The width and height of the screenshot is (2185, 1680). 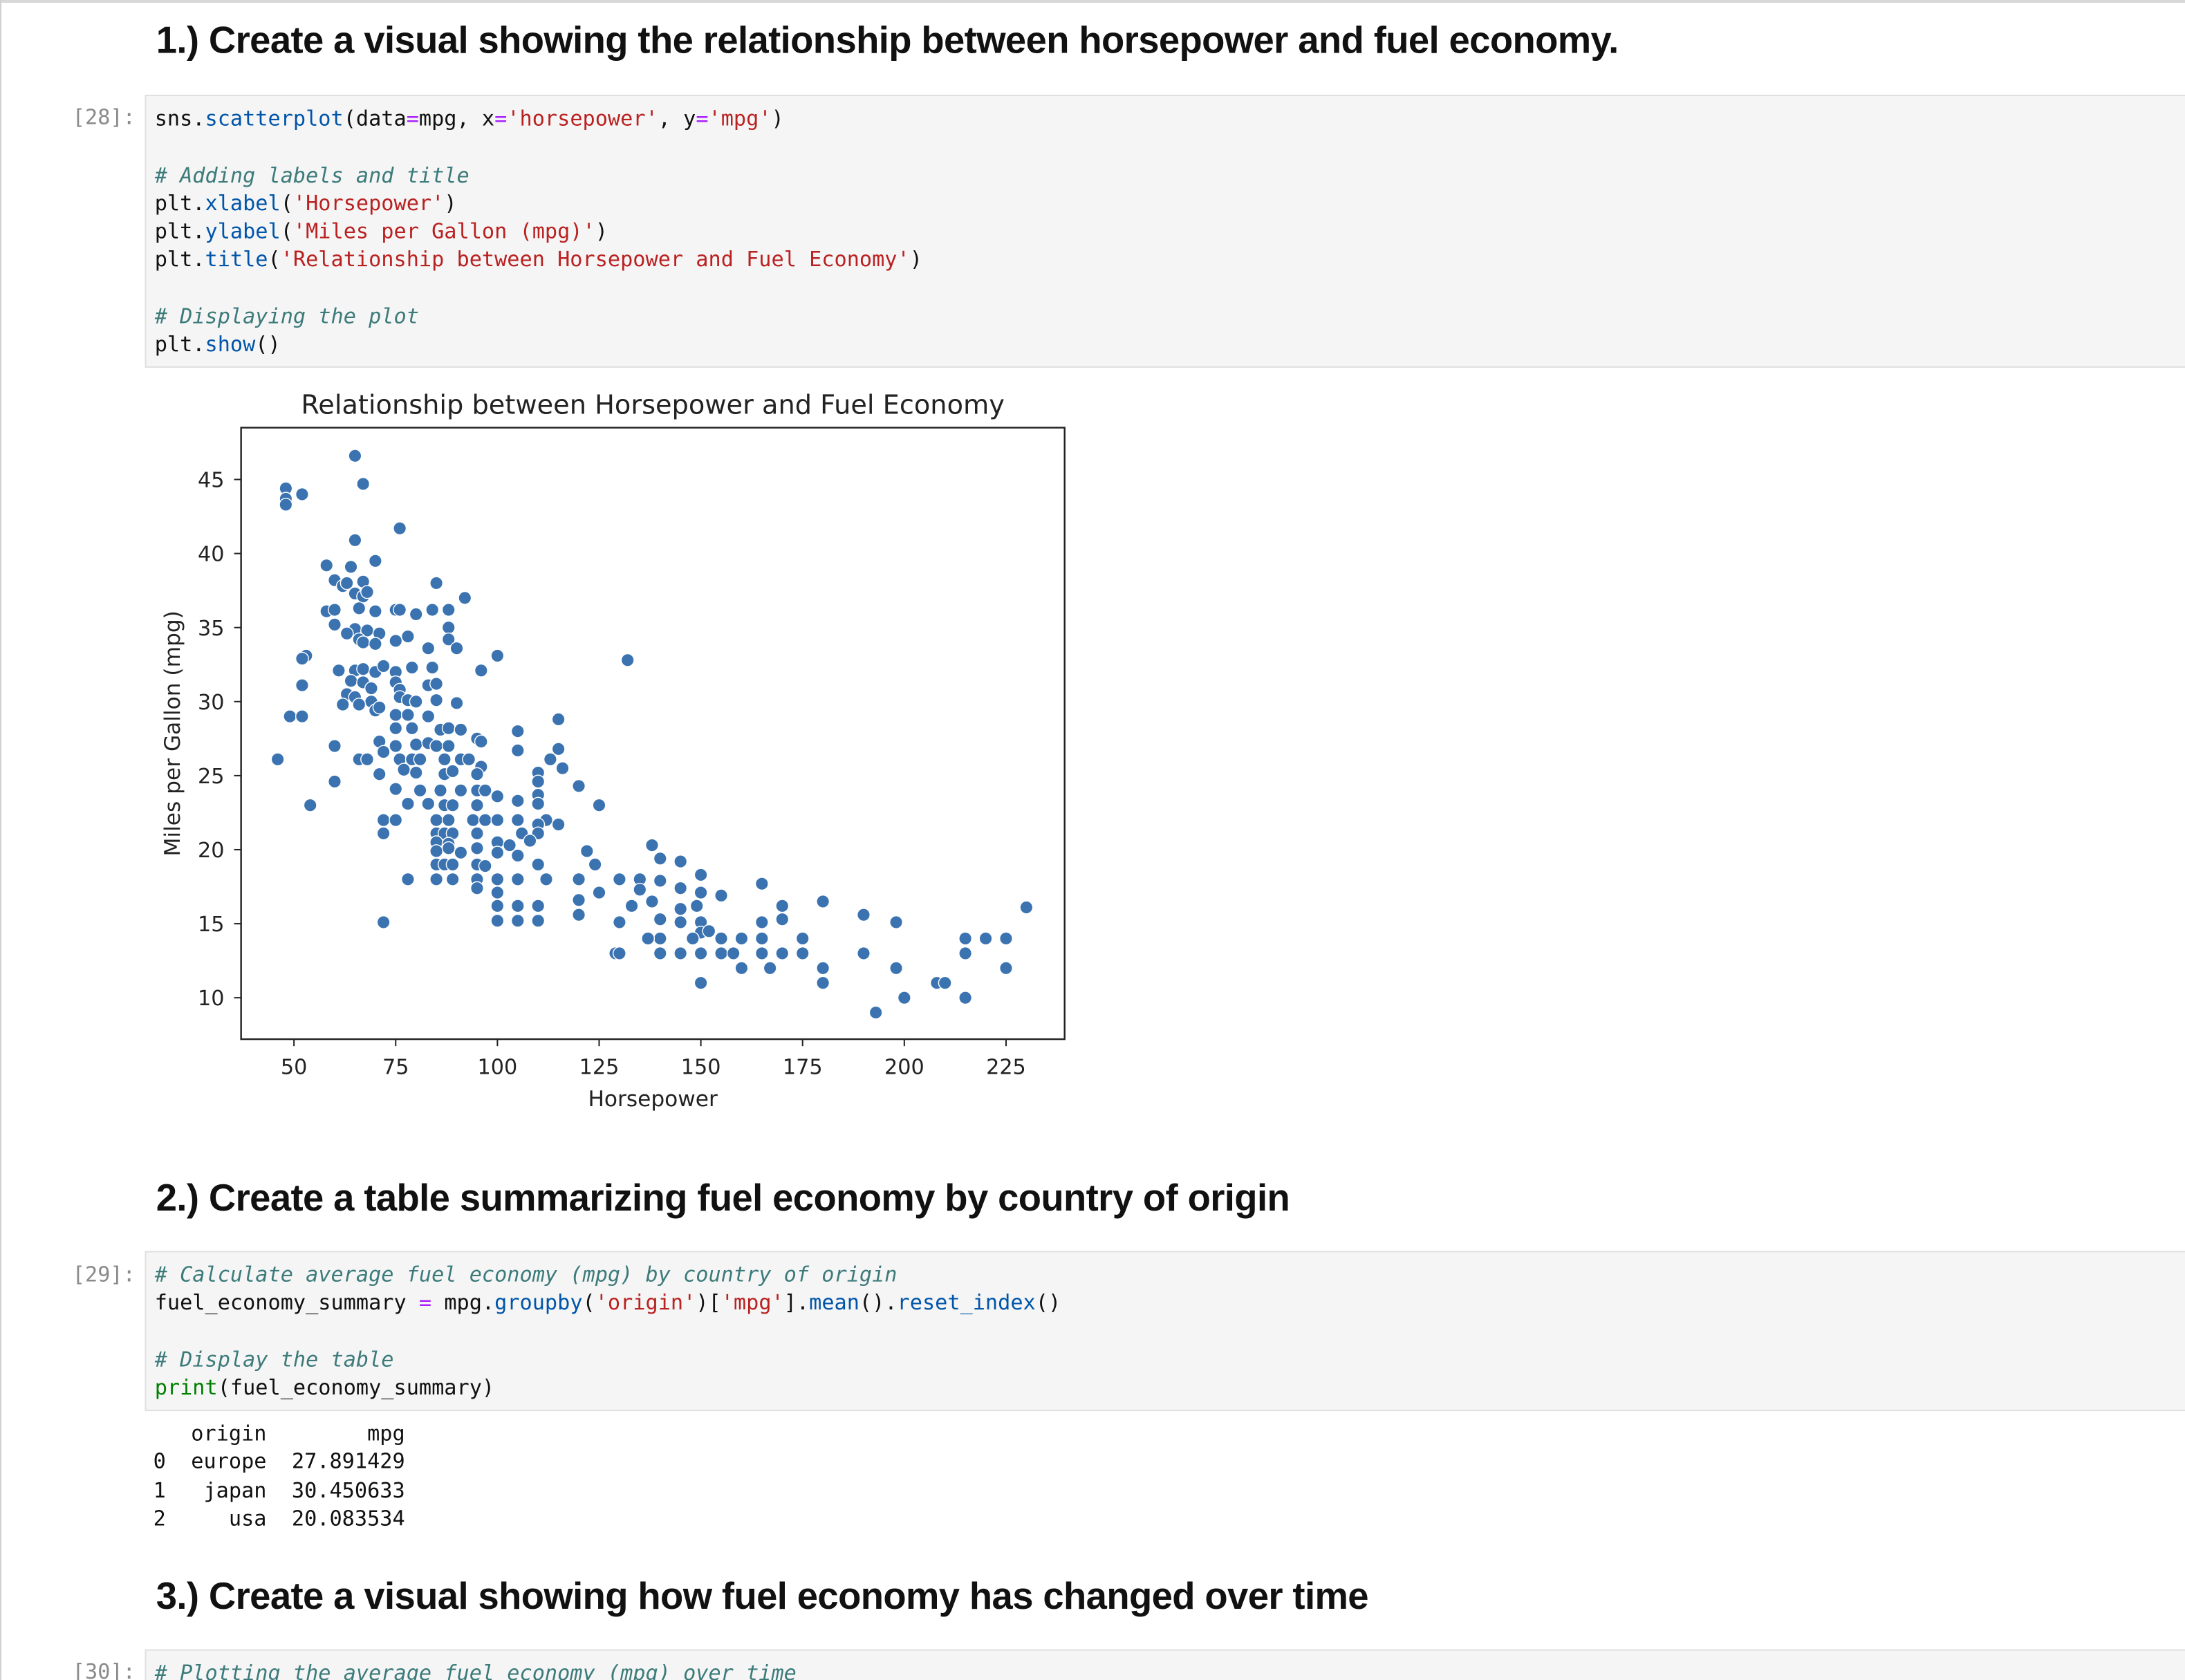 I want to click on cell-prompt: [30]:, so click(x=104, y=1669).